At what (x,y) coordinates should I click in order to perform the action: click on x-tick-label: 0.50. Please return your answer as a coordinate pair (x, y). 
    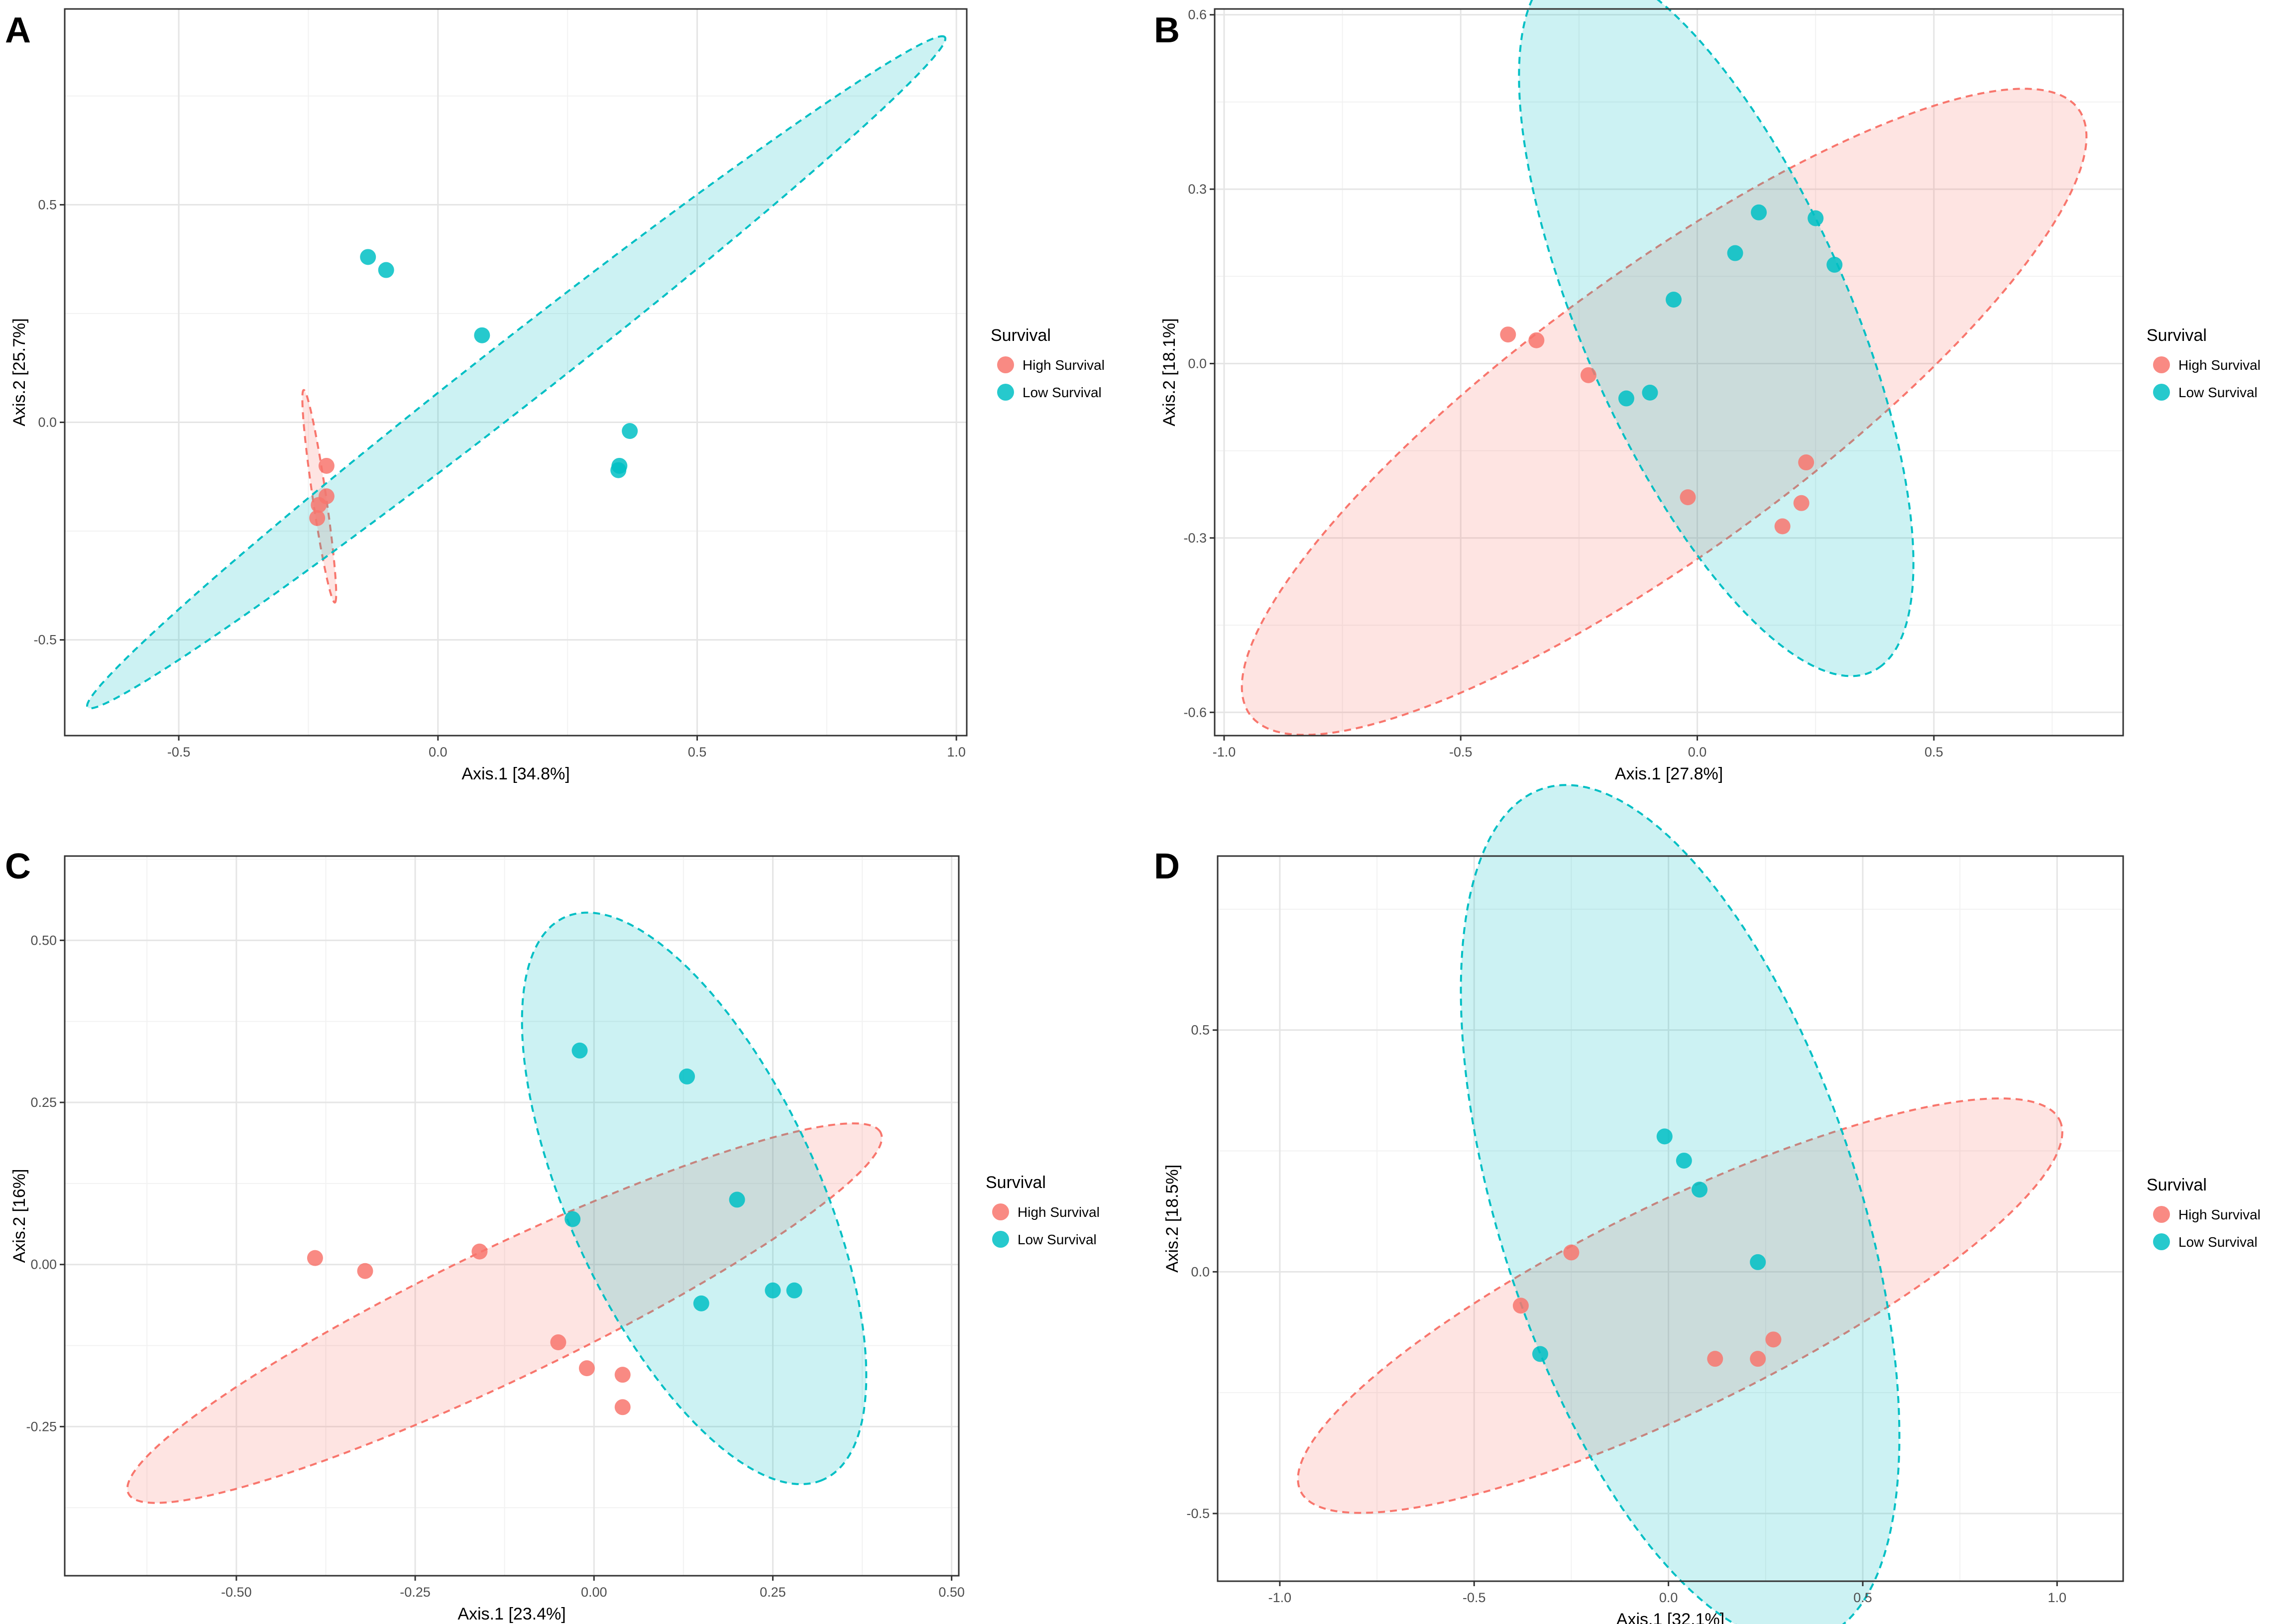
    Looking at the image, I should click on (952, 1592).